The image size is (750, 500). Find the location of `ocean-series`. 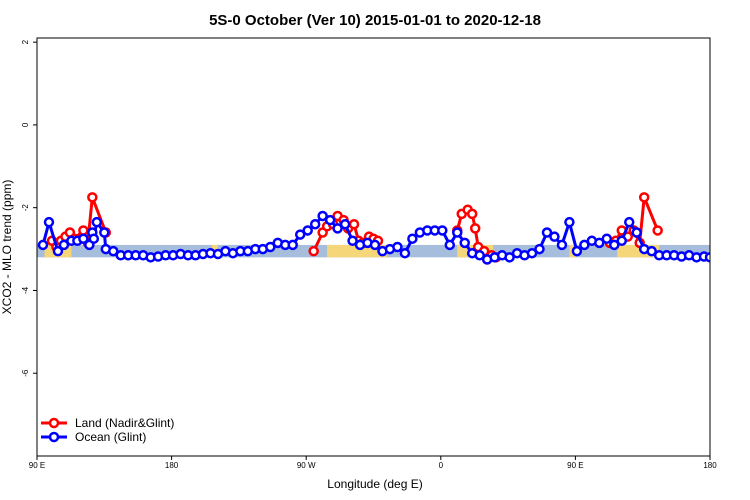

ocean-series is located at coordinates (373, 237).